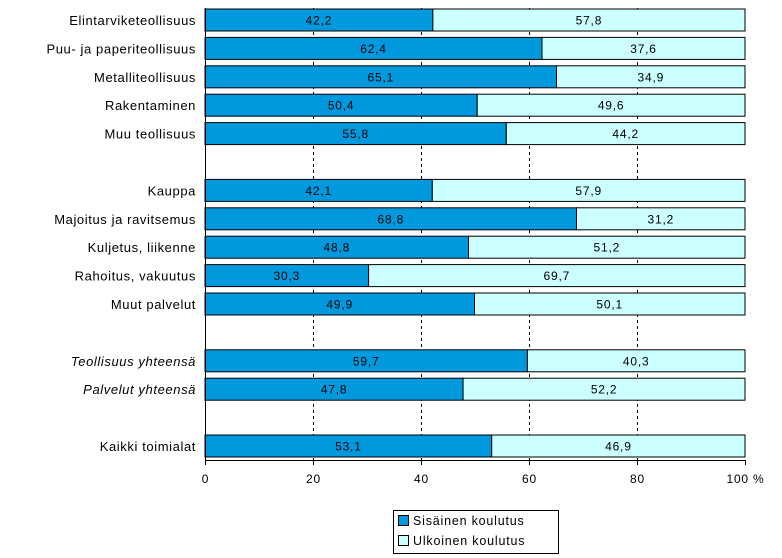  I want to click on bar-ulkoinen-koulutus-metalliteollisuus, so click(651, 77).